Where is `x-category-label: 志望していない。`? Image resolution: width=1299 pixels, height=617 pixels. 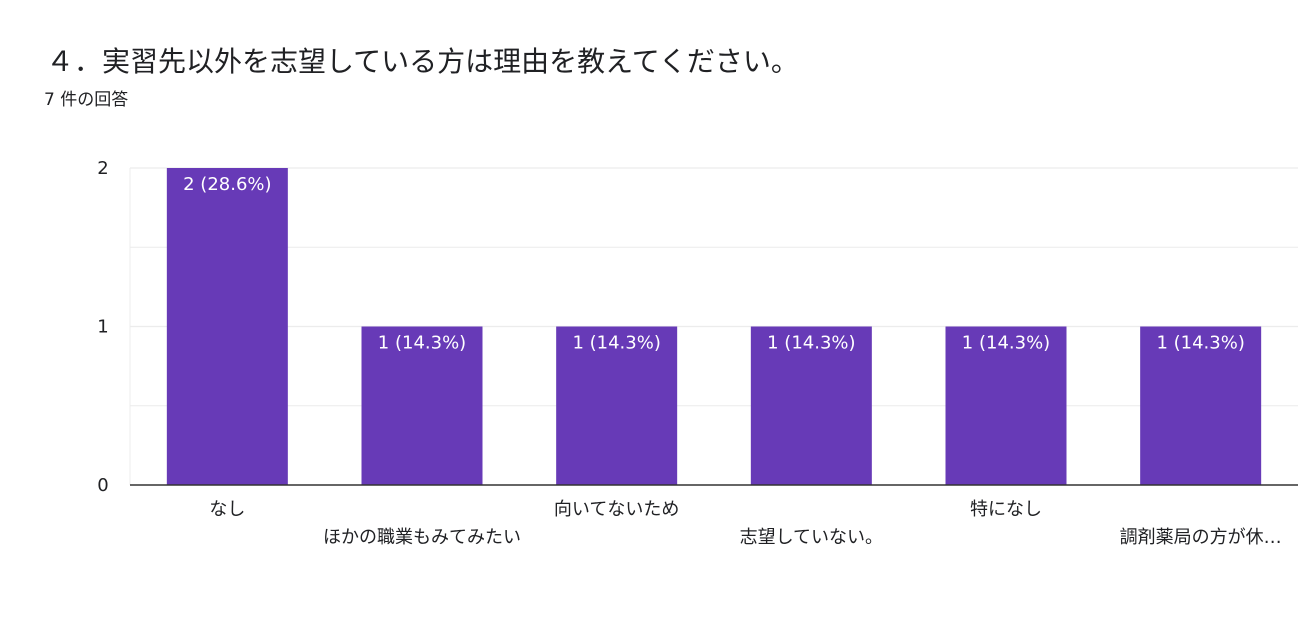
x-category-label: 志望していない。 is located at coordinates (811, 537).